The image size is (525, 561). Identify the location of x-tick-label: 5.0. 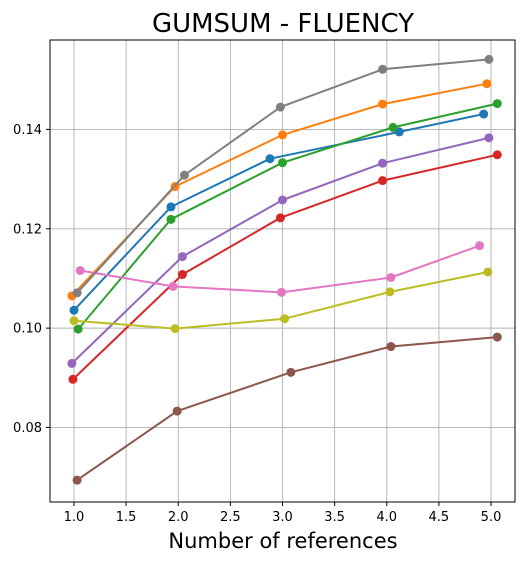
(491, 517).